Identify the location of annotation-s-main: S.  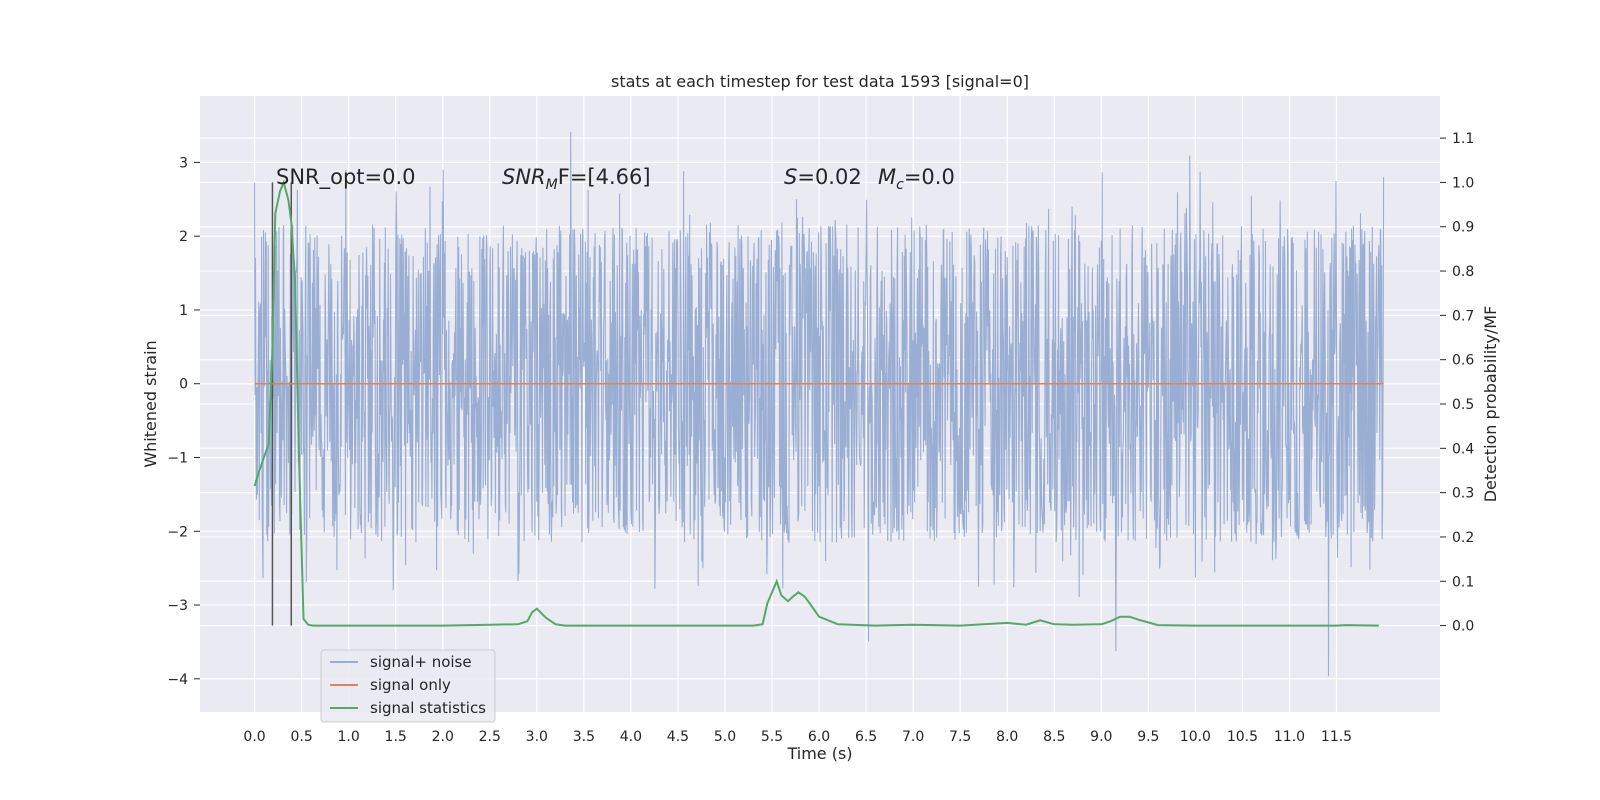
(790, 177).